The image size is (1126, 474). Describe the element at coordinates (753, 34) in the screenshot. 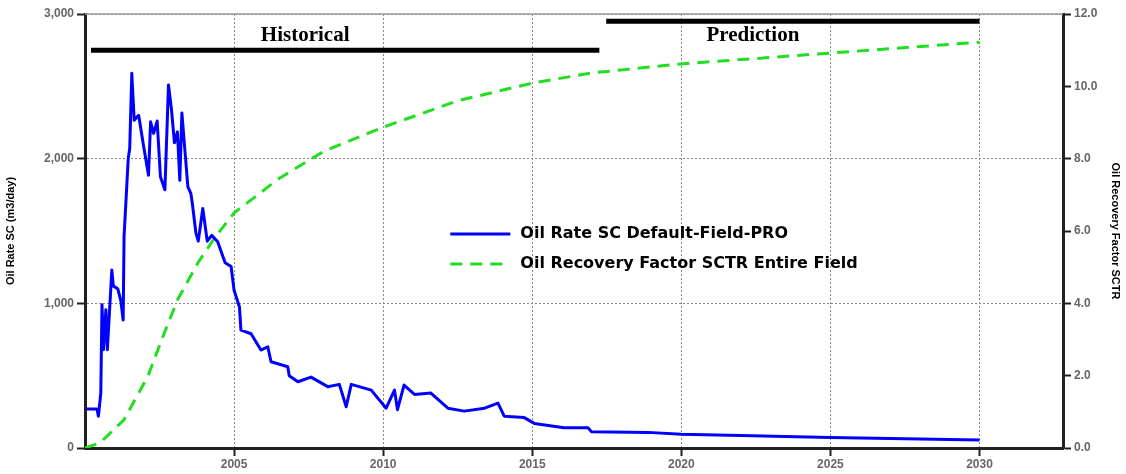

I see `annotation: Prediction` at that location.